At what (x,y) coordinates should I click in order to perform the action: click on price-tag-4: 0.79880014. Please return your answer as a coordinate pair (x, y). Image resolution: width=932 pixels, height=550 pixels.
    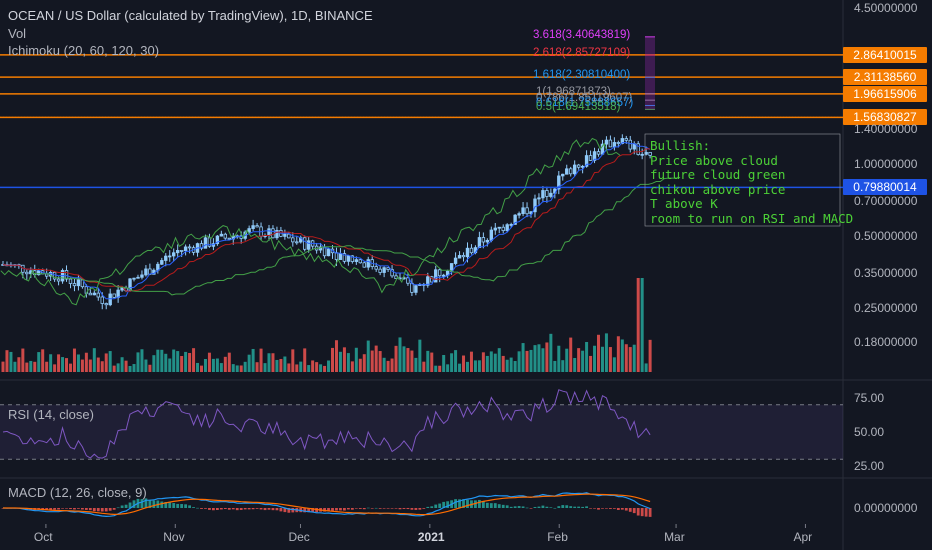
    Looking at the image, I should click on (885, 187).